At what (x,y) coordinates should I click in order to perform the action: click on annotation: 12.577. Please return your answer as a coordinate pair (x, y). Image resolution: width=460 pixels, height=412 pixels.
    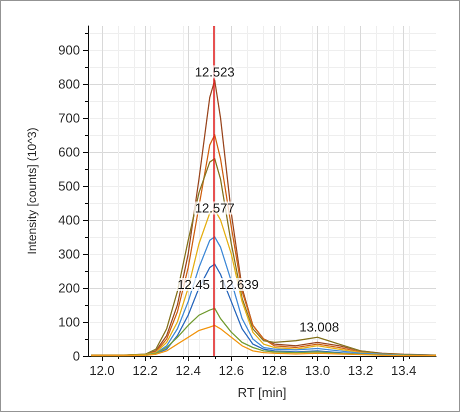
    Looking at the image, I should click on (214, 208).